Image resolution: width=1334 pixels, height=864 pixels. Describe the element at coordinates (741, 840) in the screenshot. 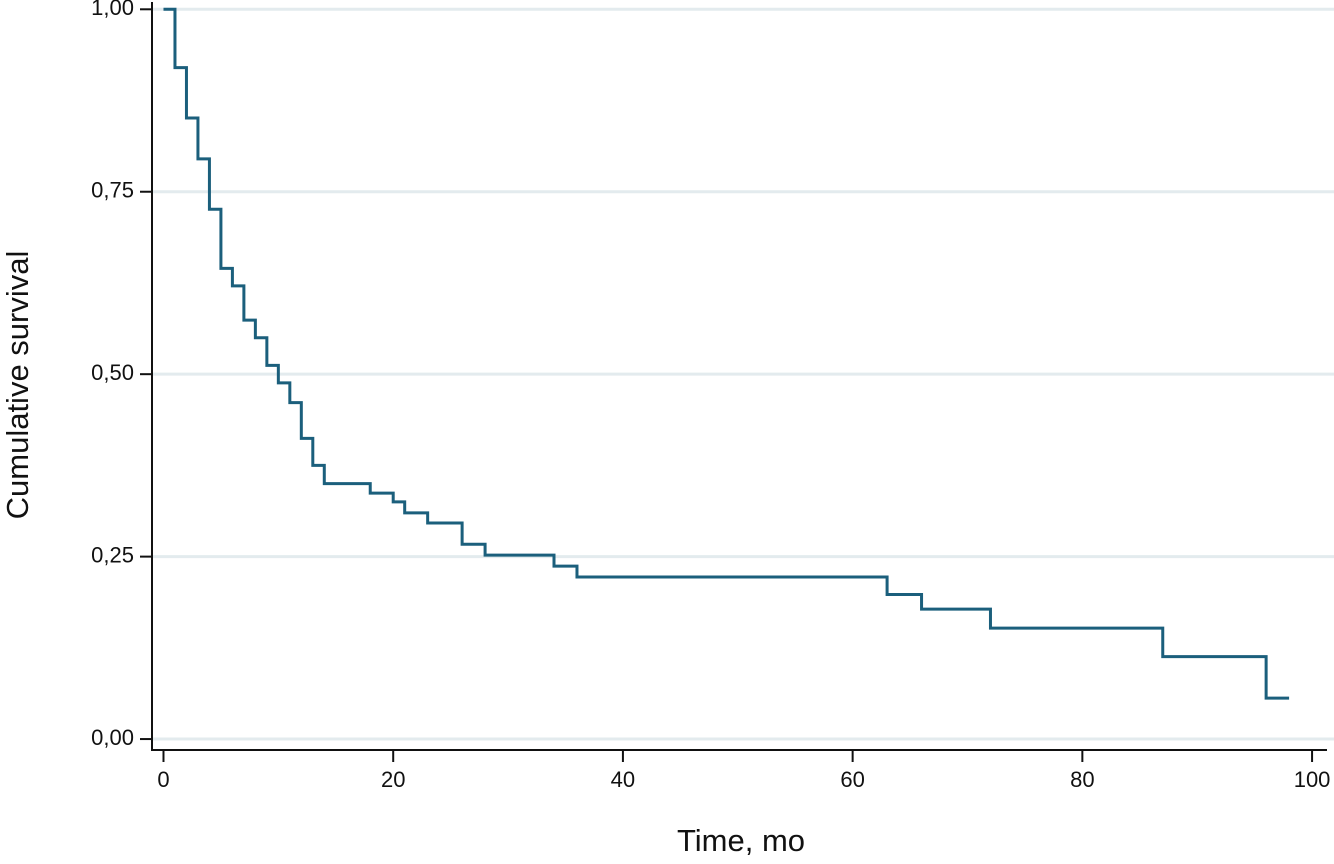

I see `x-axis-title: Time, mo` at that location.